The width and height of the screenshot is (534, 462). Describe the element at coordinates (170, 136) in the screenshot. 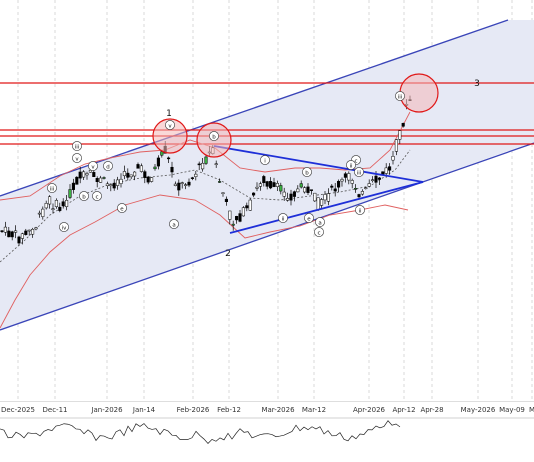

I see `highlight-circle` at that location.